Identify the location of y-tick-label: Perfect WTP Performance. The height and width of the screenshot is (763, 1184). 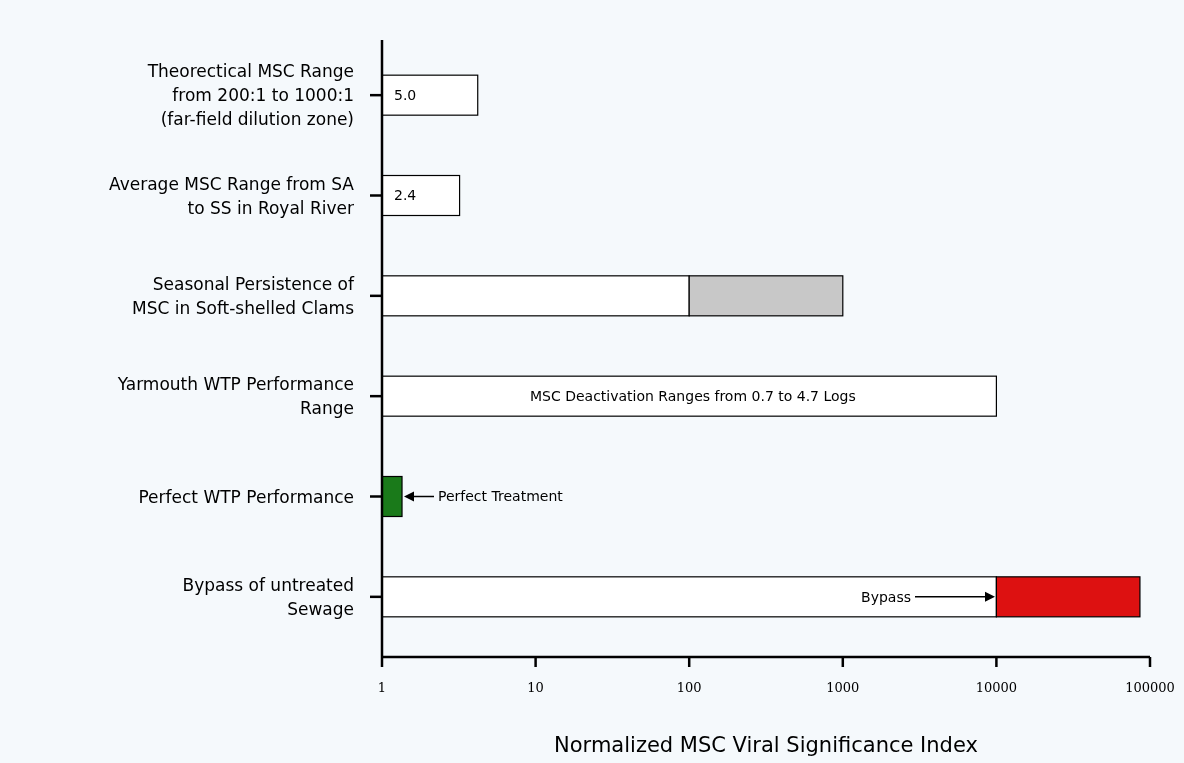
(246, 496).